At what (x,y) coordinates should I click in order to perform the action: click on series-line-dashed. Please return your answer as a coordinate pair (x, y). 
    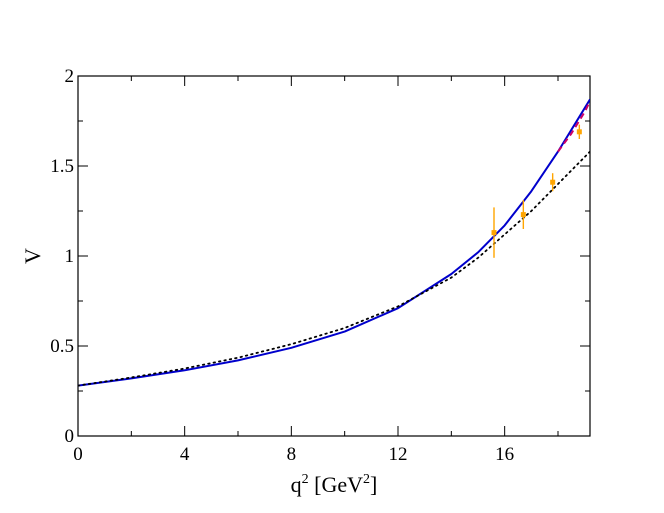
    Looking at the image, I should click on (573, 126).